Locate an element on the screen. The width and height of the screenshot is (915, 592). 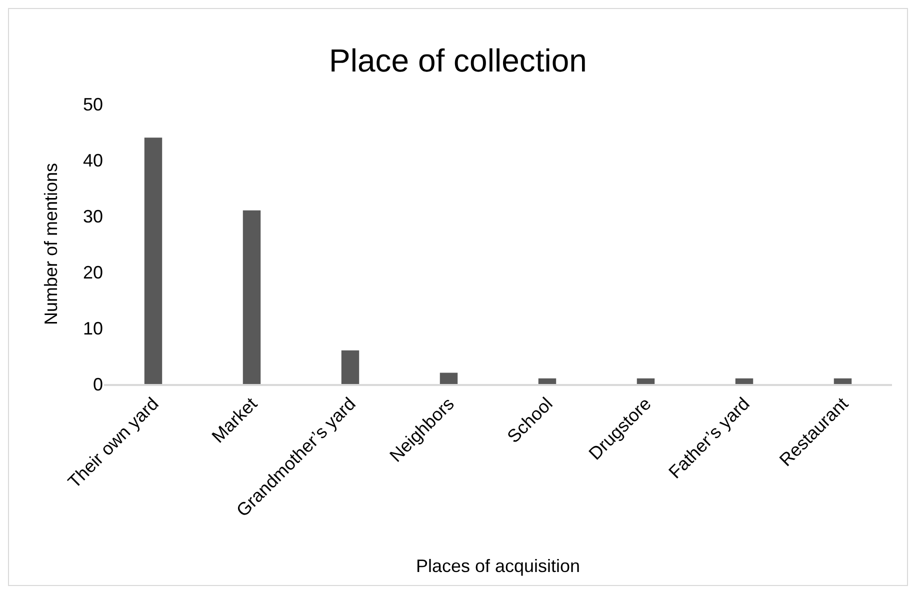
y-axis-title: Number of mentions is located at coordinates (51, 244).